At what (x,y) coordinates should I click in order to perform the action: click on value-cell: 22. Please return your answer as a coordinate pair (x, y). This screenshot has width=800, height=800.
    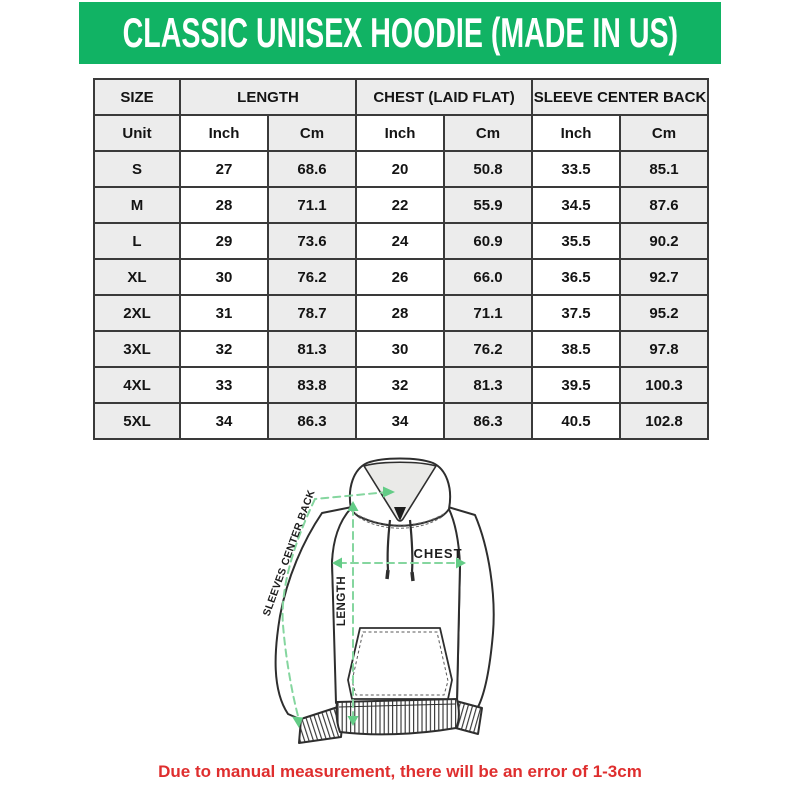
    Looking at the image, I should click on (400, 205).